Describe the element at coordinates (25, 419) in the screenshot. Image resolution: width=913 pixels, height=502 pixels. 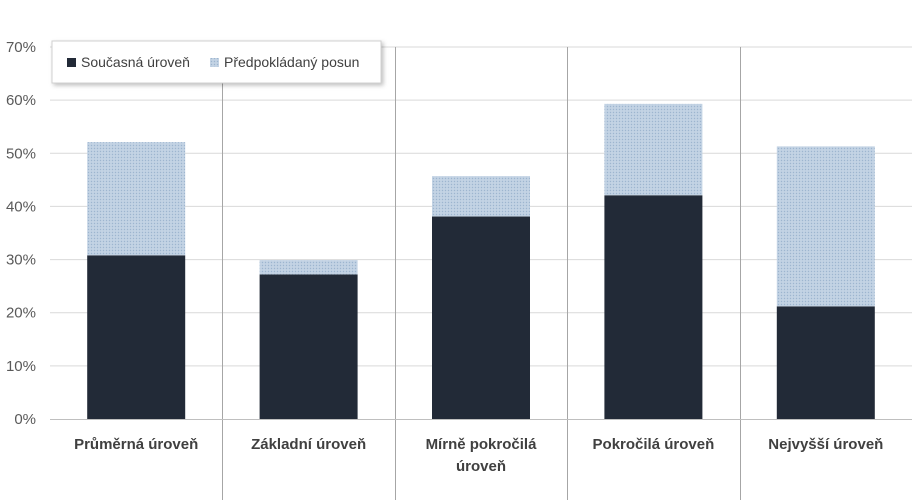
I see `y-tick-label: 0%` at that location.